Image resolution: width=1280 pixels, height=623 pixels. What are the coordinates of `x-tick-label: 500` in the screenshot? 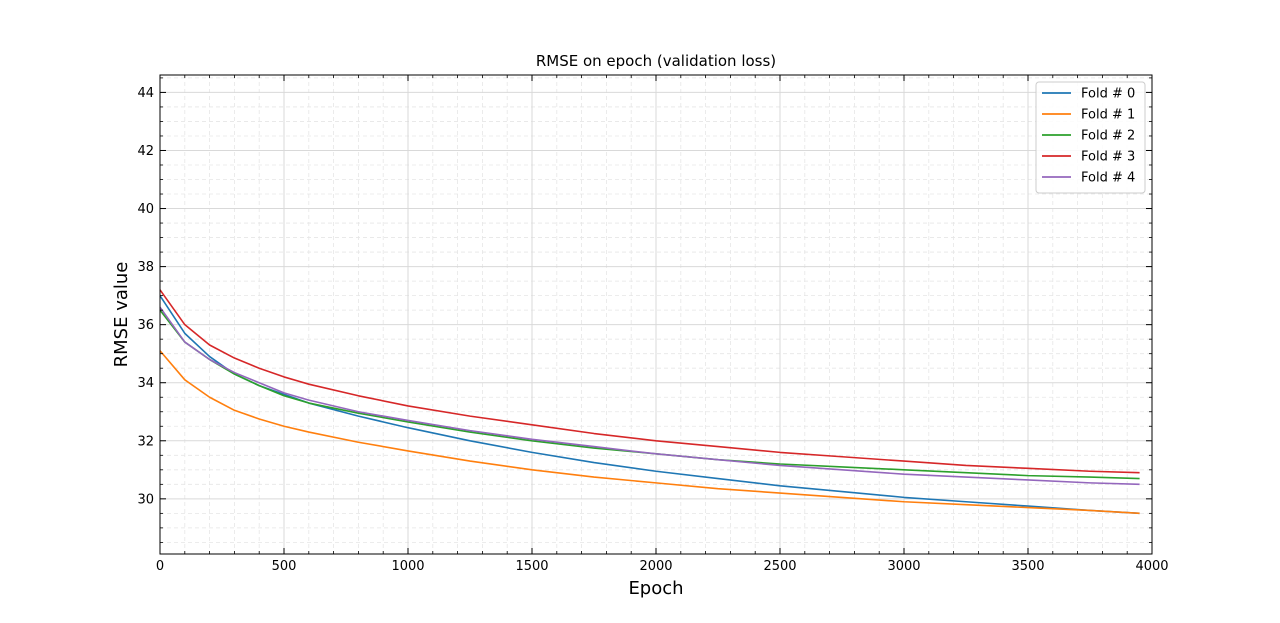 It's located at (284, 566).